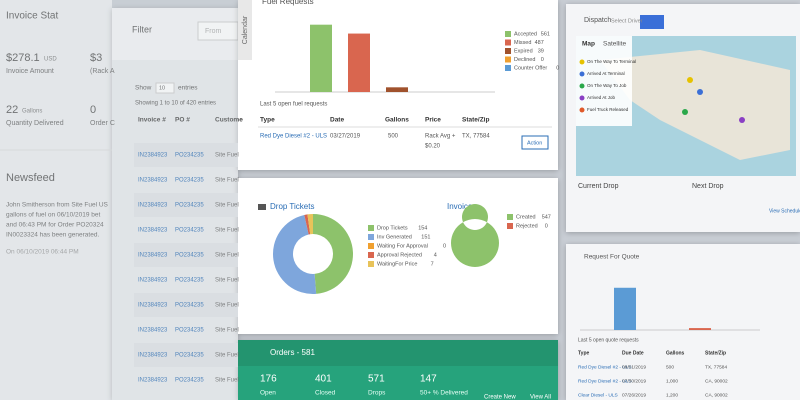 The image size is (800, 400). I want to click on newsfeed-text: and 06:43 PM for Order PO20324, so click(55, 225).